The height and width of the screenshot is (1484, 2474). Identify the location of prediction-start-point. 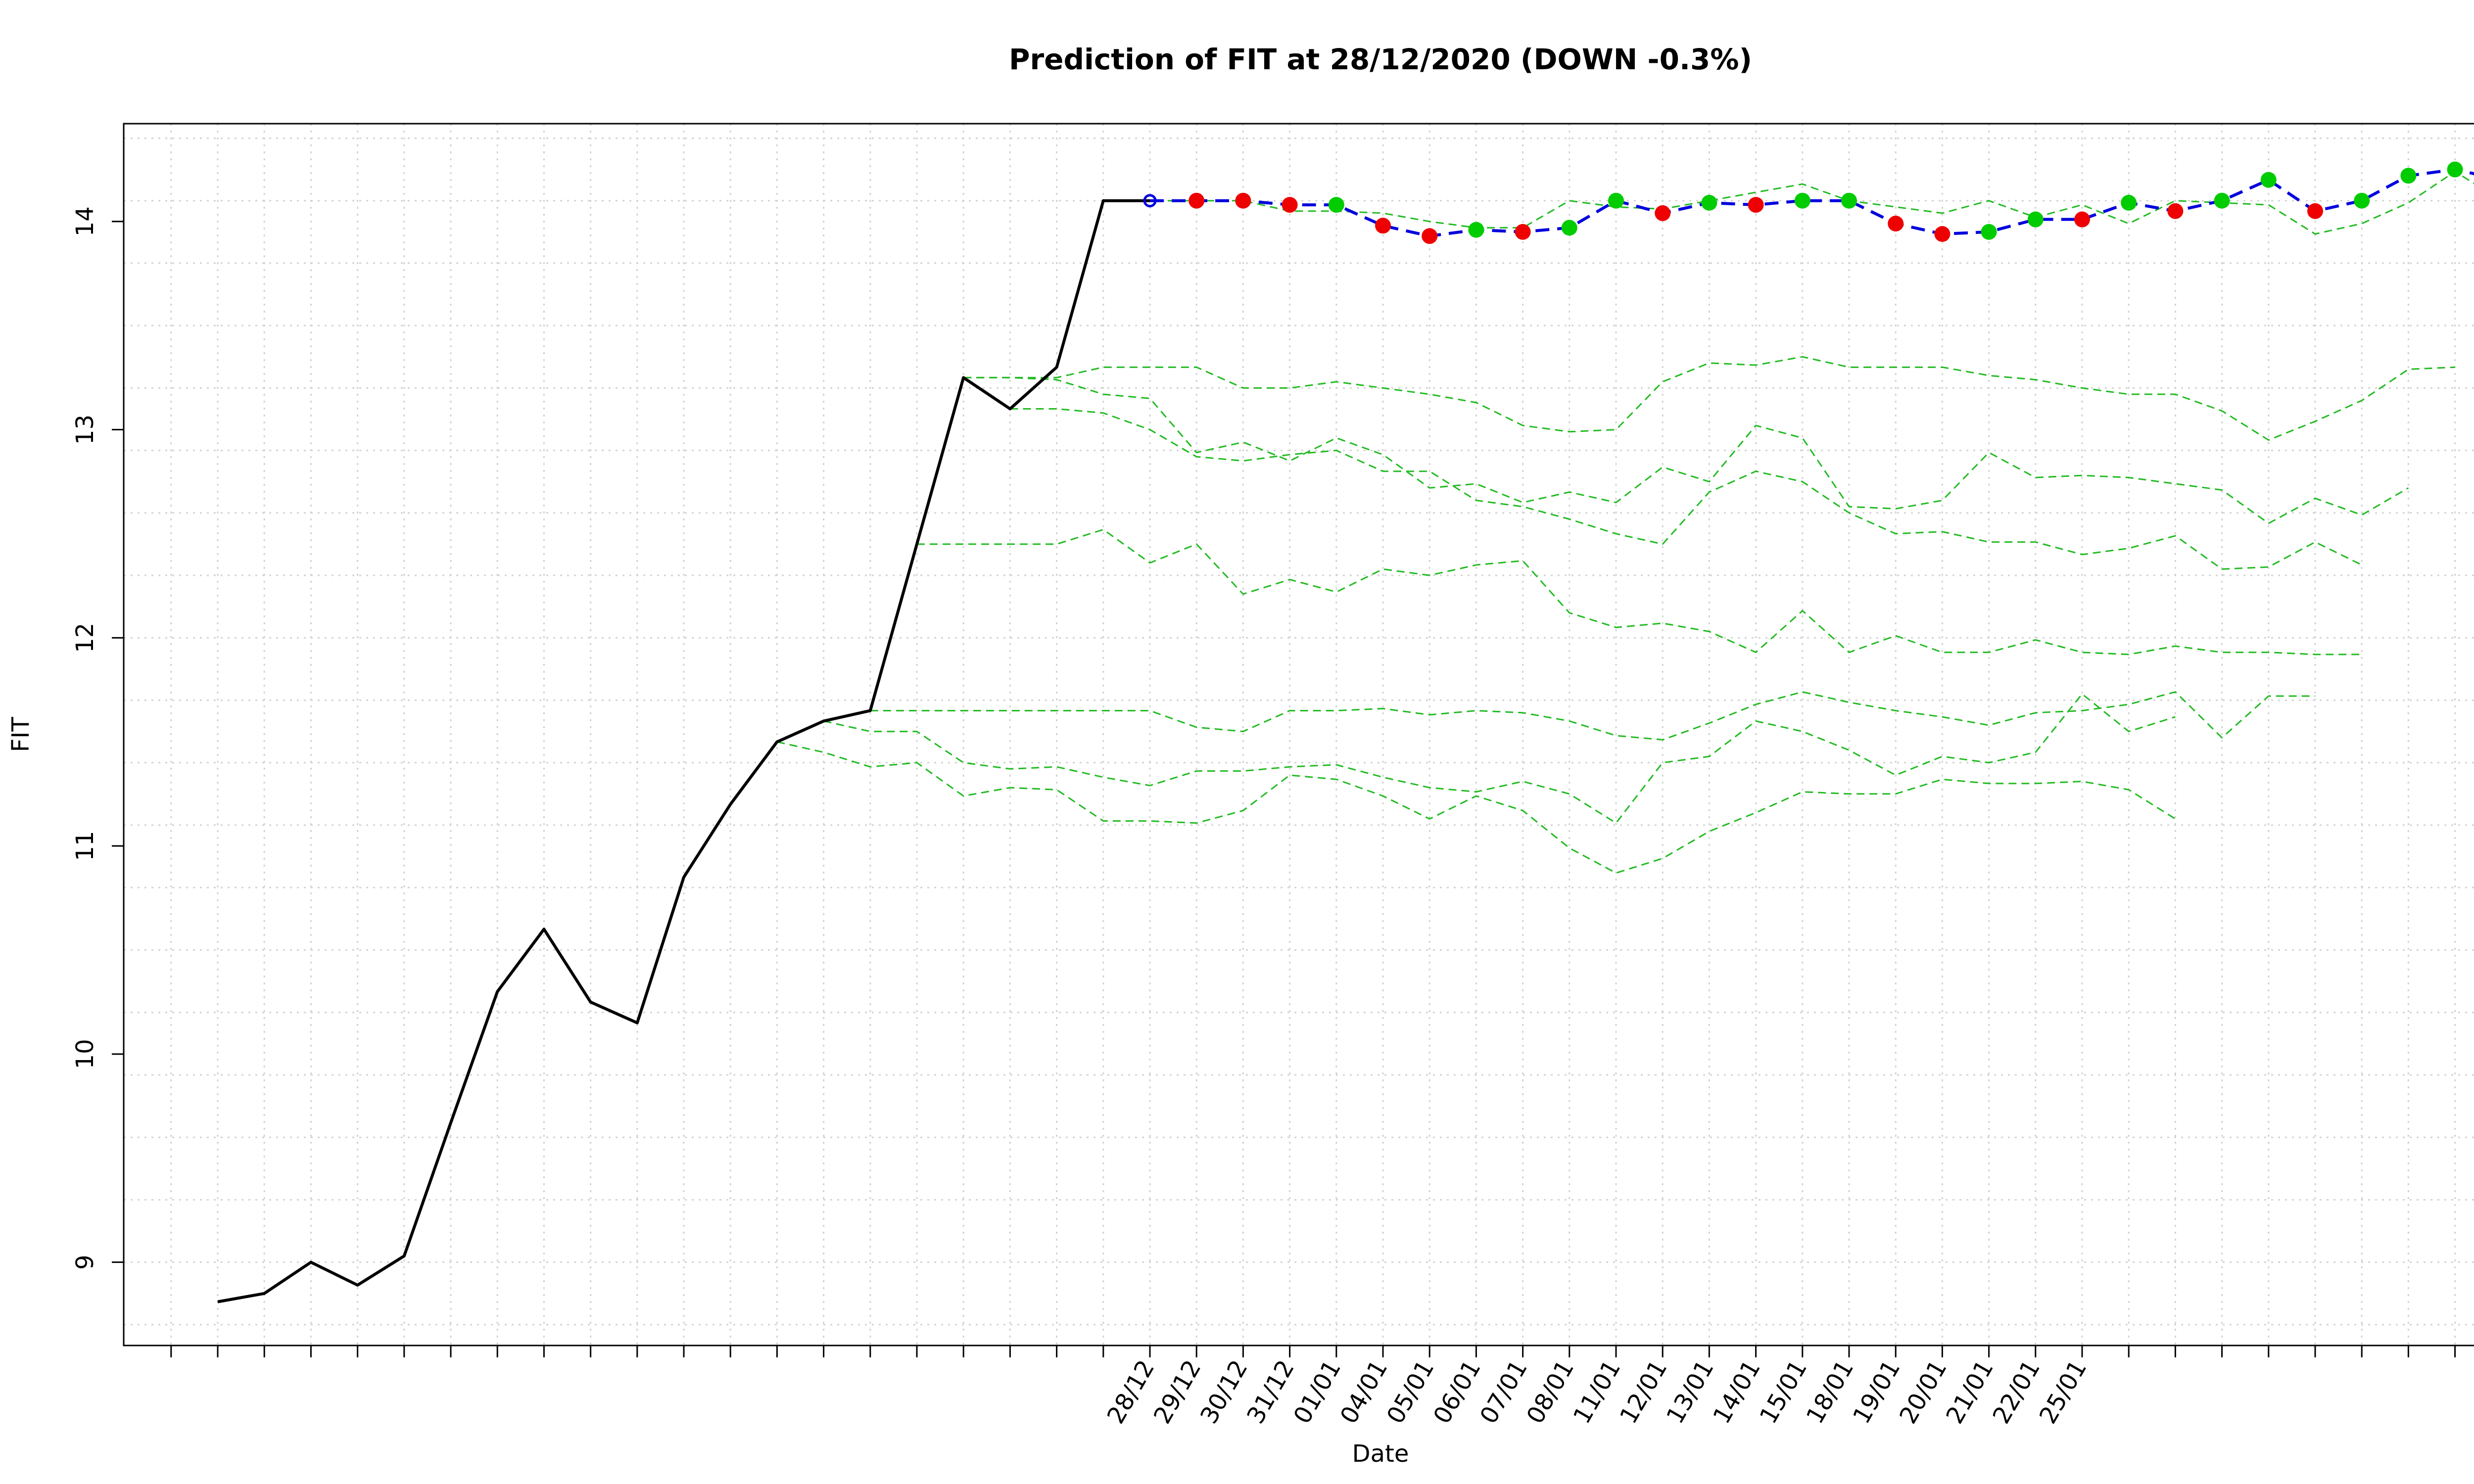
(1150, 201).